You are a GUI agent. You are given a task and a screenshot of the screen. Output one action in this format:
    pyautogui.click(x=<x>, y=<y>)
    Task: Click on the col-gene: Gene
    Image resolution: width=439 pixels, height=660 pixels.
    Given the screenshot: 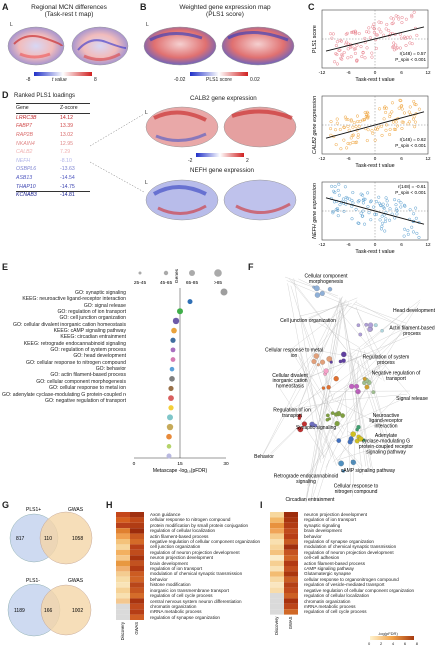 What is the action you would take?
    pyautogui.click(x=22, y=108)
    